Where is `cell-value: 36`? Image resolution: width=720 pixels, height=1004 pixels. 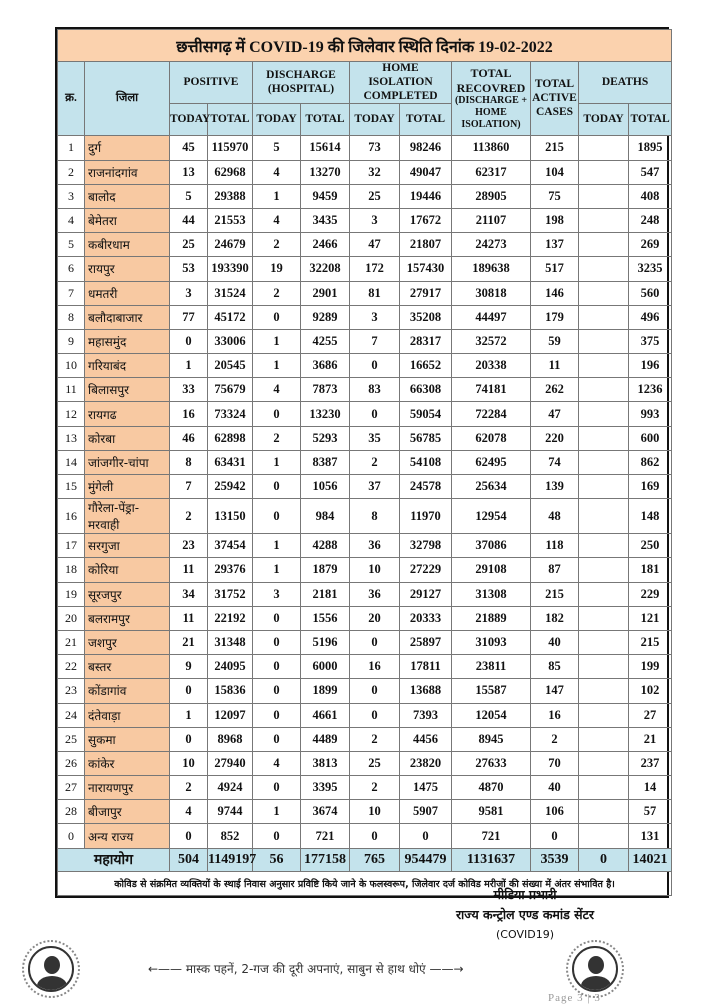
cell-value: 36 is located at coordinates (374, 546).